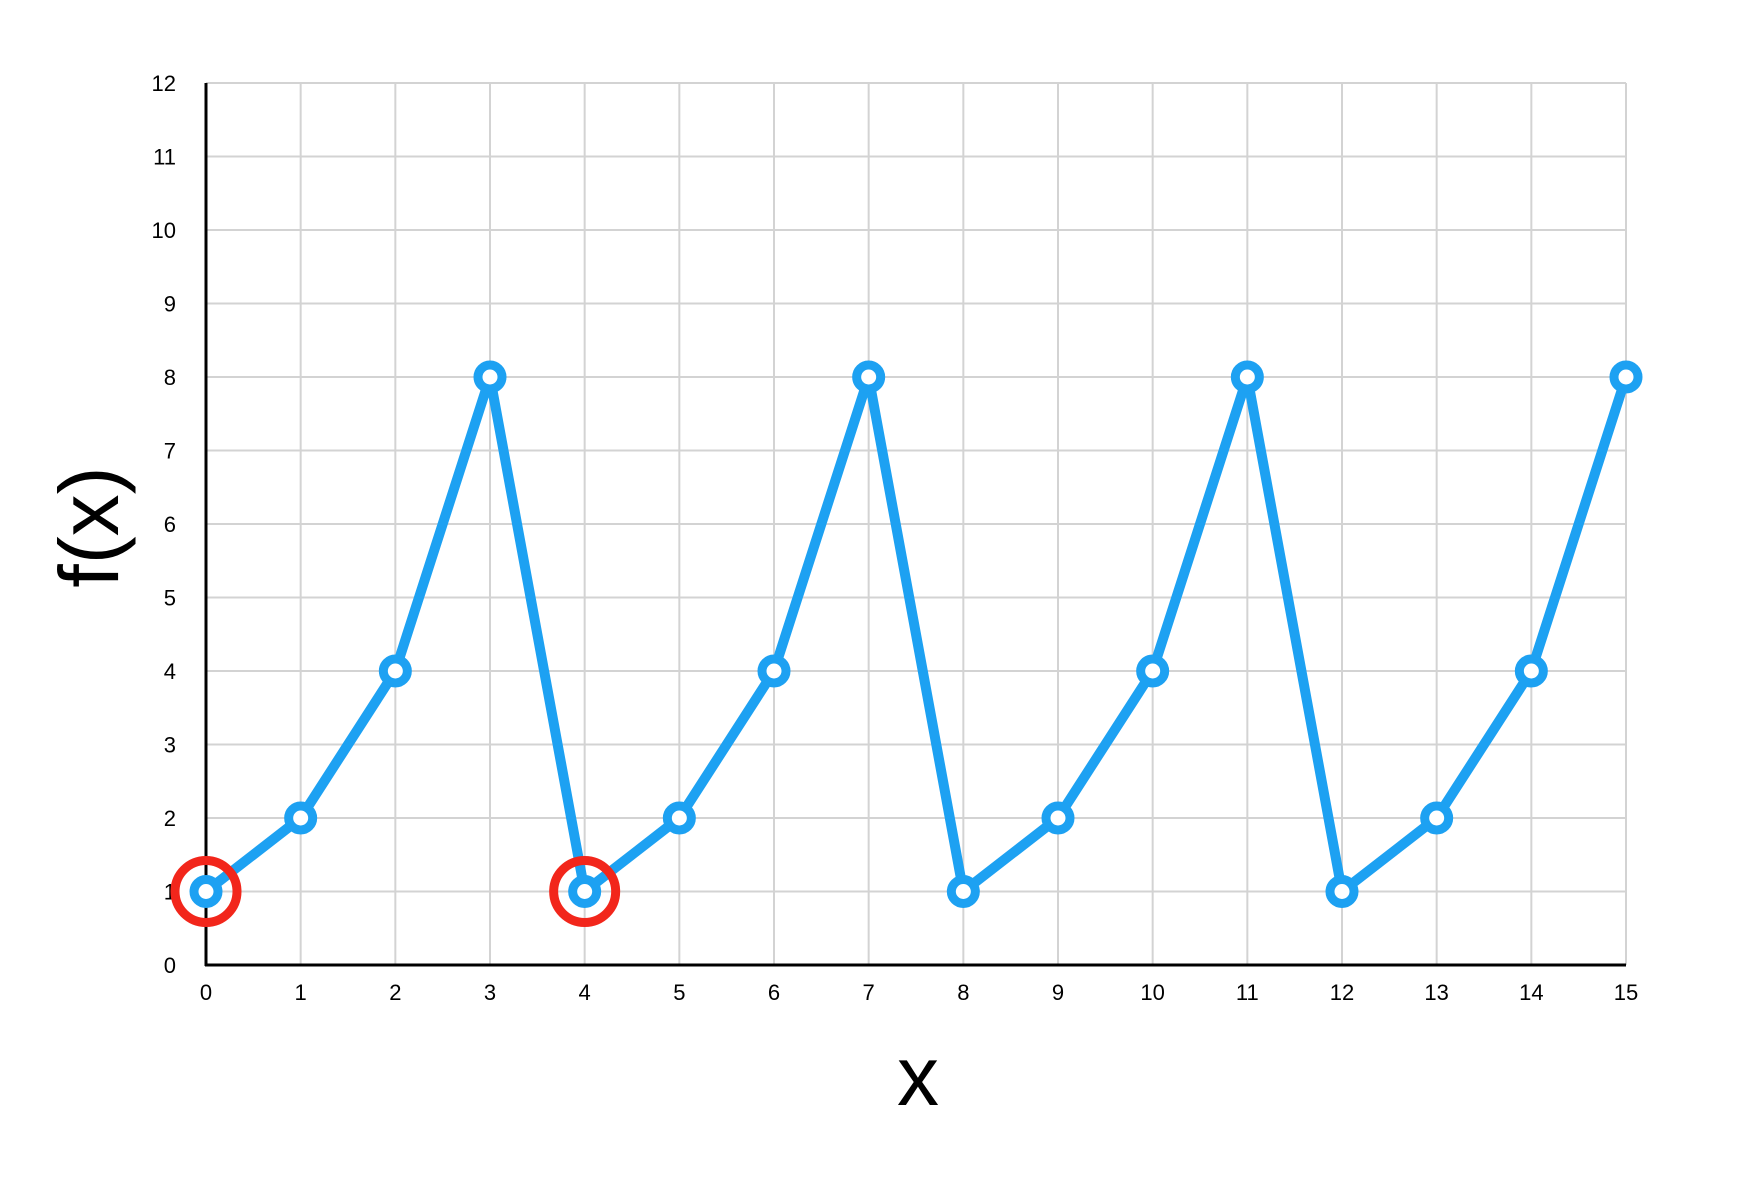  What do you see at coordinates (1626, 992) in the screenshot?
I see `x-tick-label: 15` at bounding box center [1626, 992].